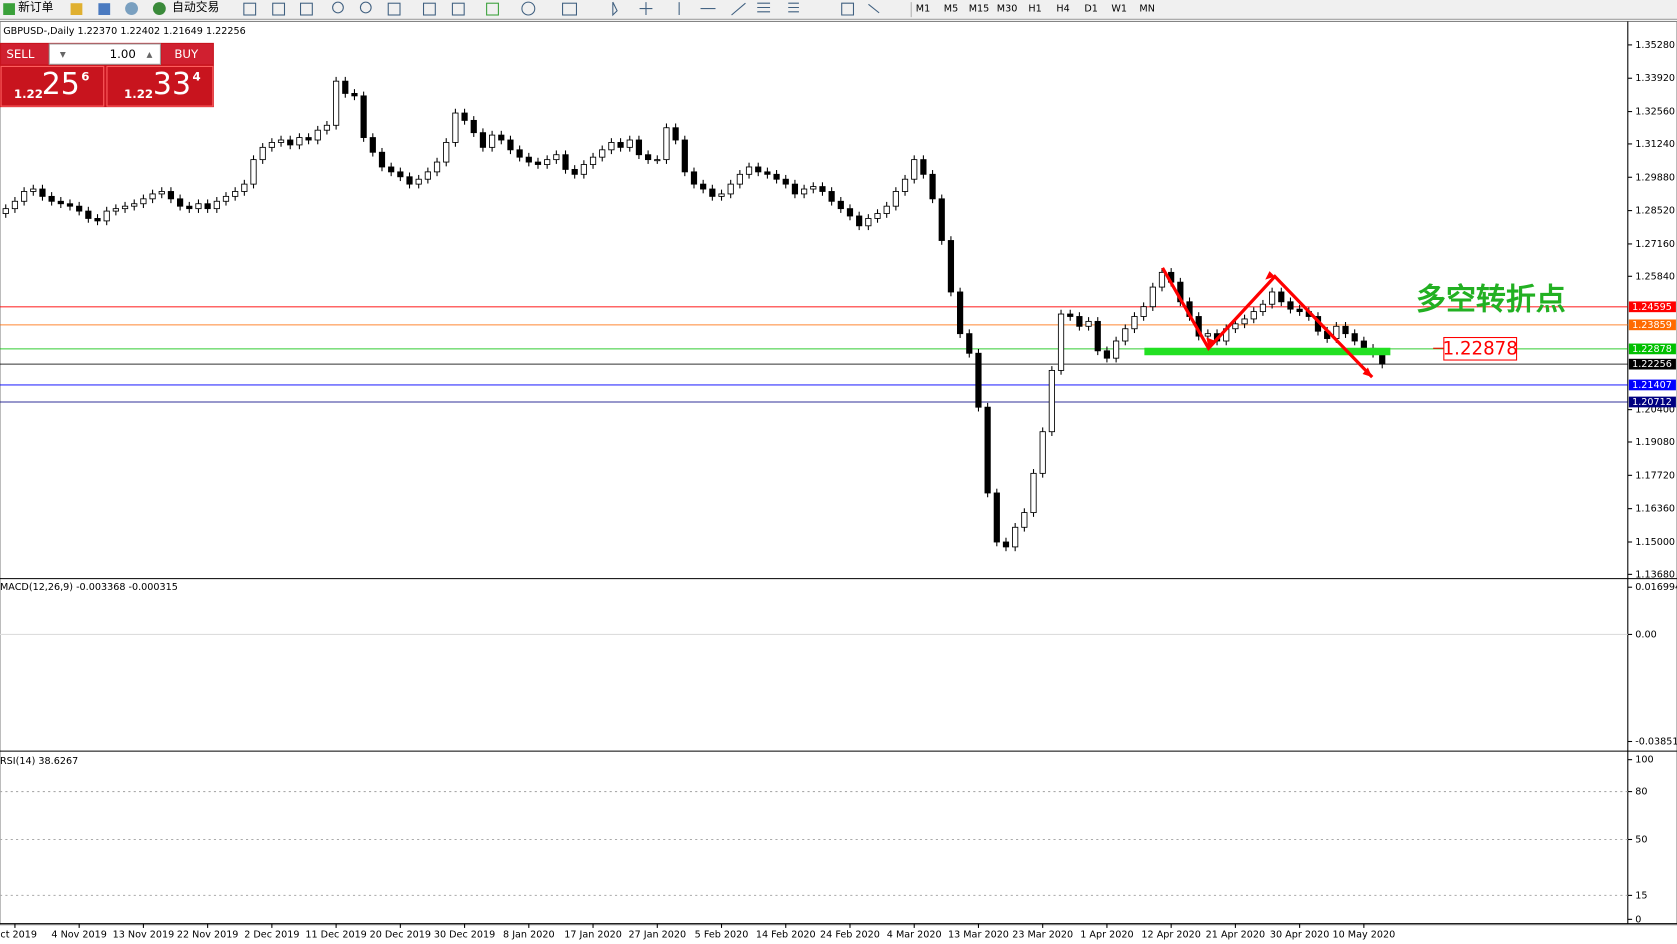  I want to click on new-order-button: 新订单, so click(35, 7).